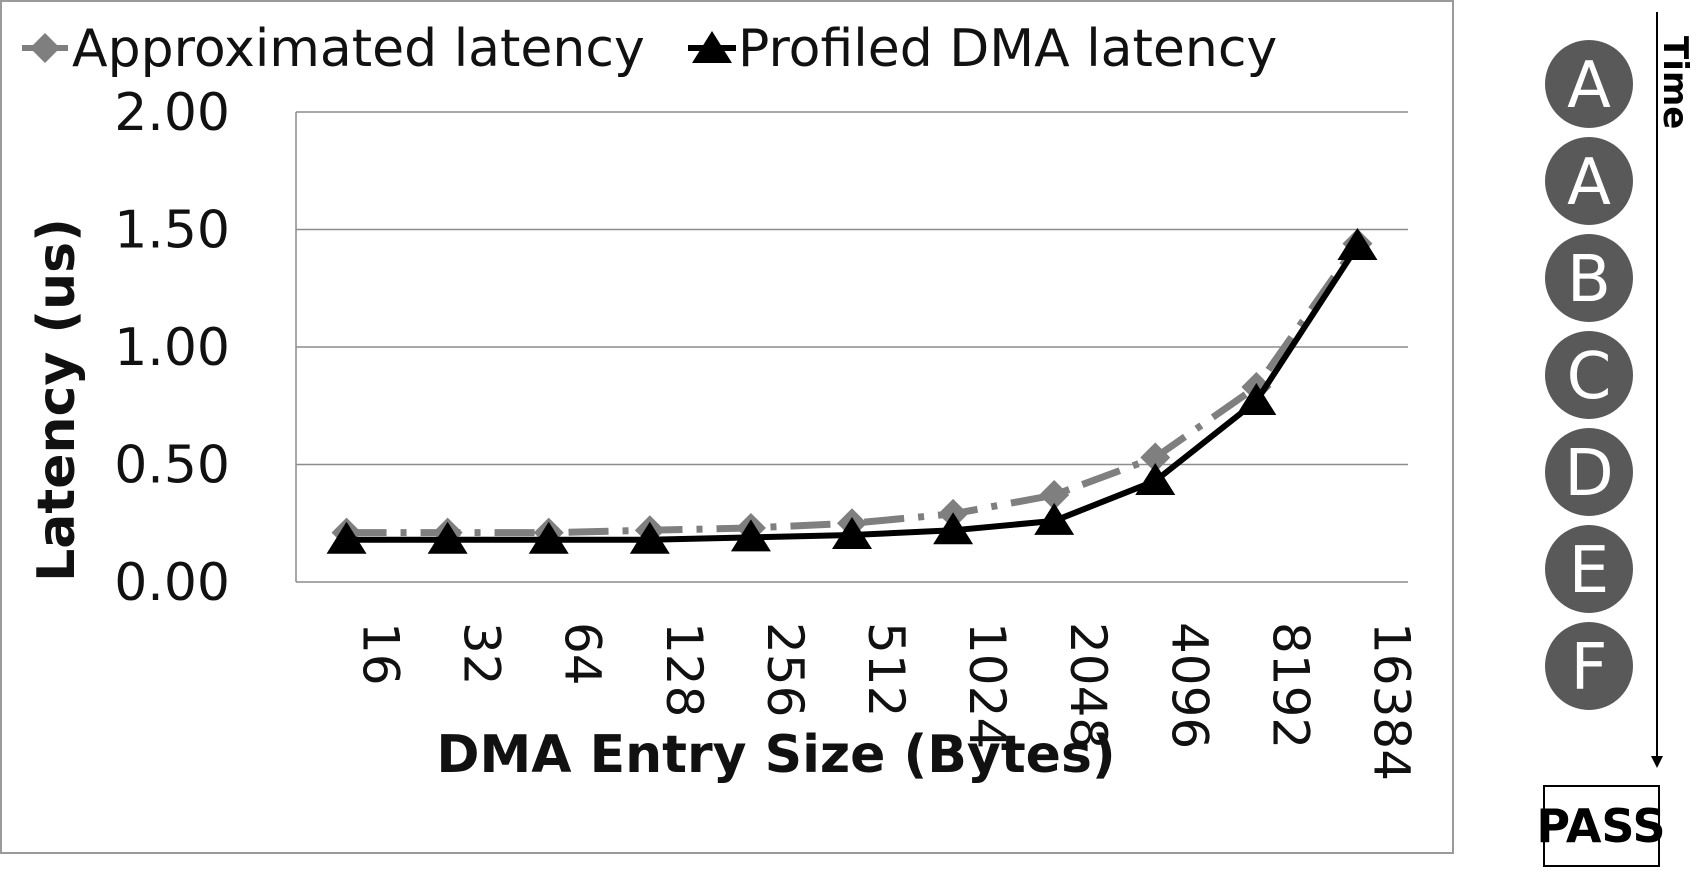  What do you see at coordinates (1007, 49) in the screenshot?
I see `legend-profiled-label: Profiled DMA latency` at bounding box center [1007, 49].